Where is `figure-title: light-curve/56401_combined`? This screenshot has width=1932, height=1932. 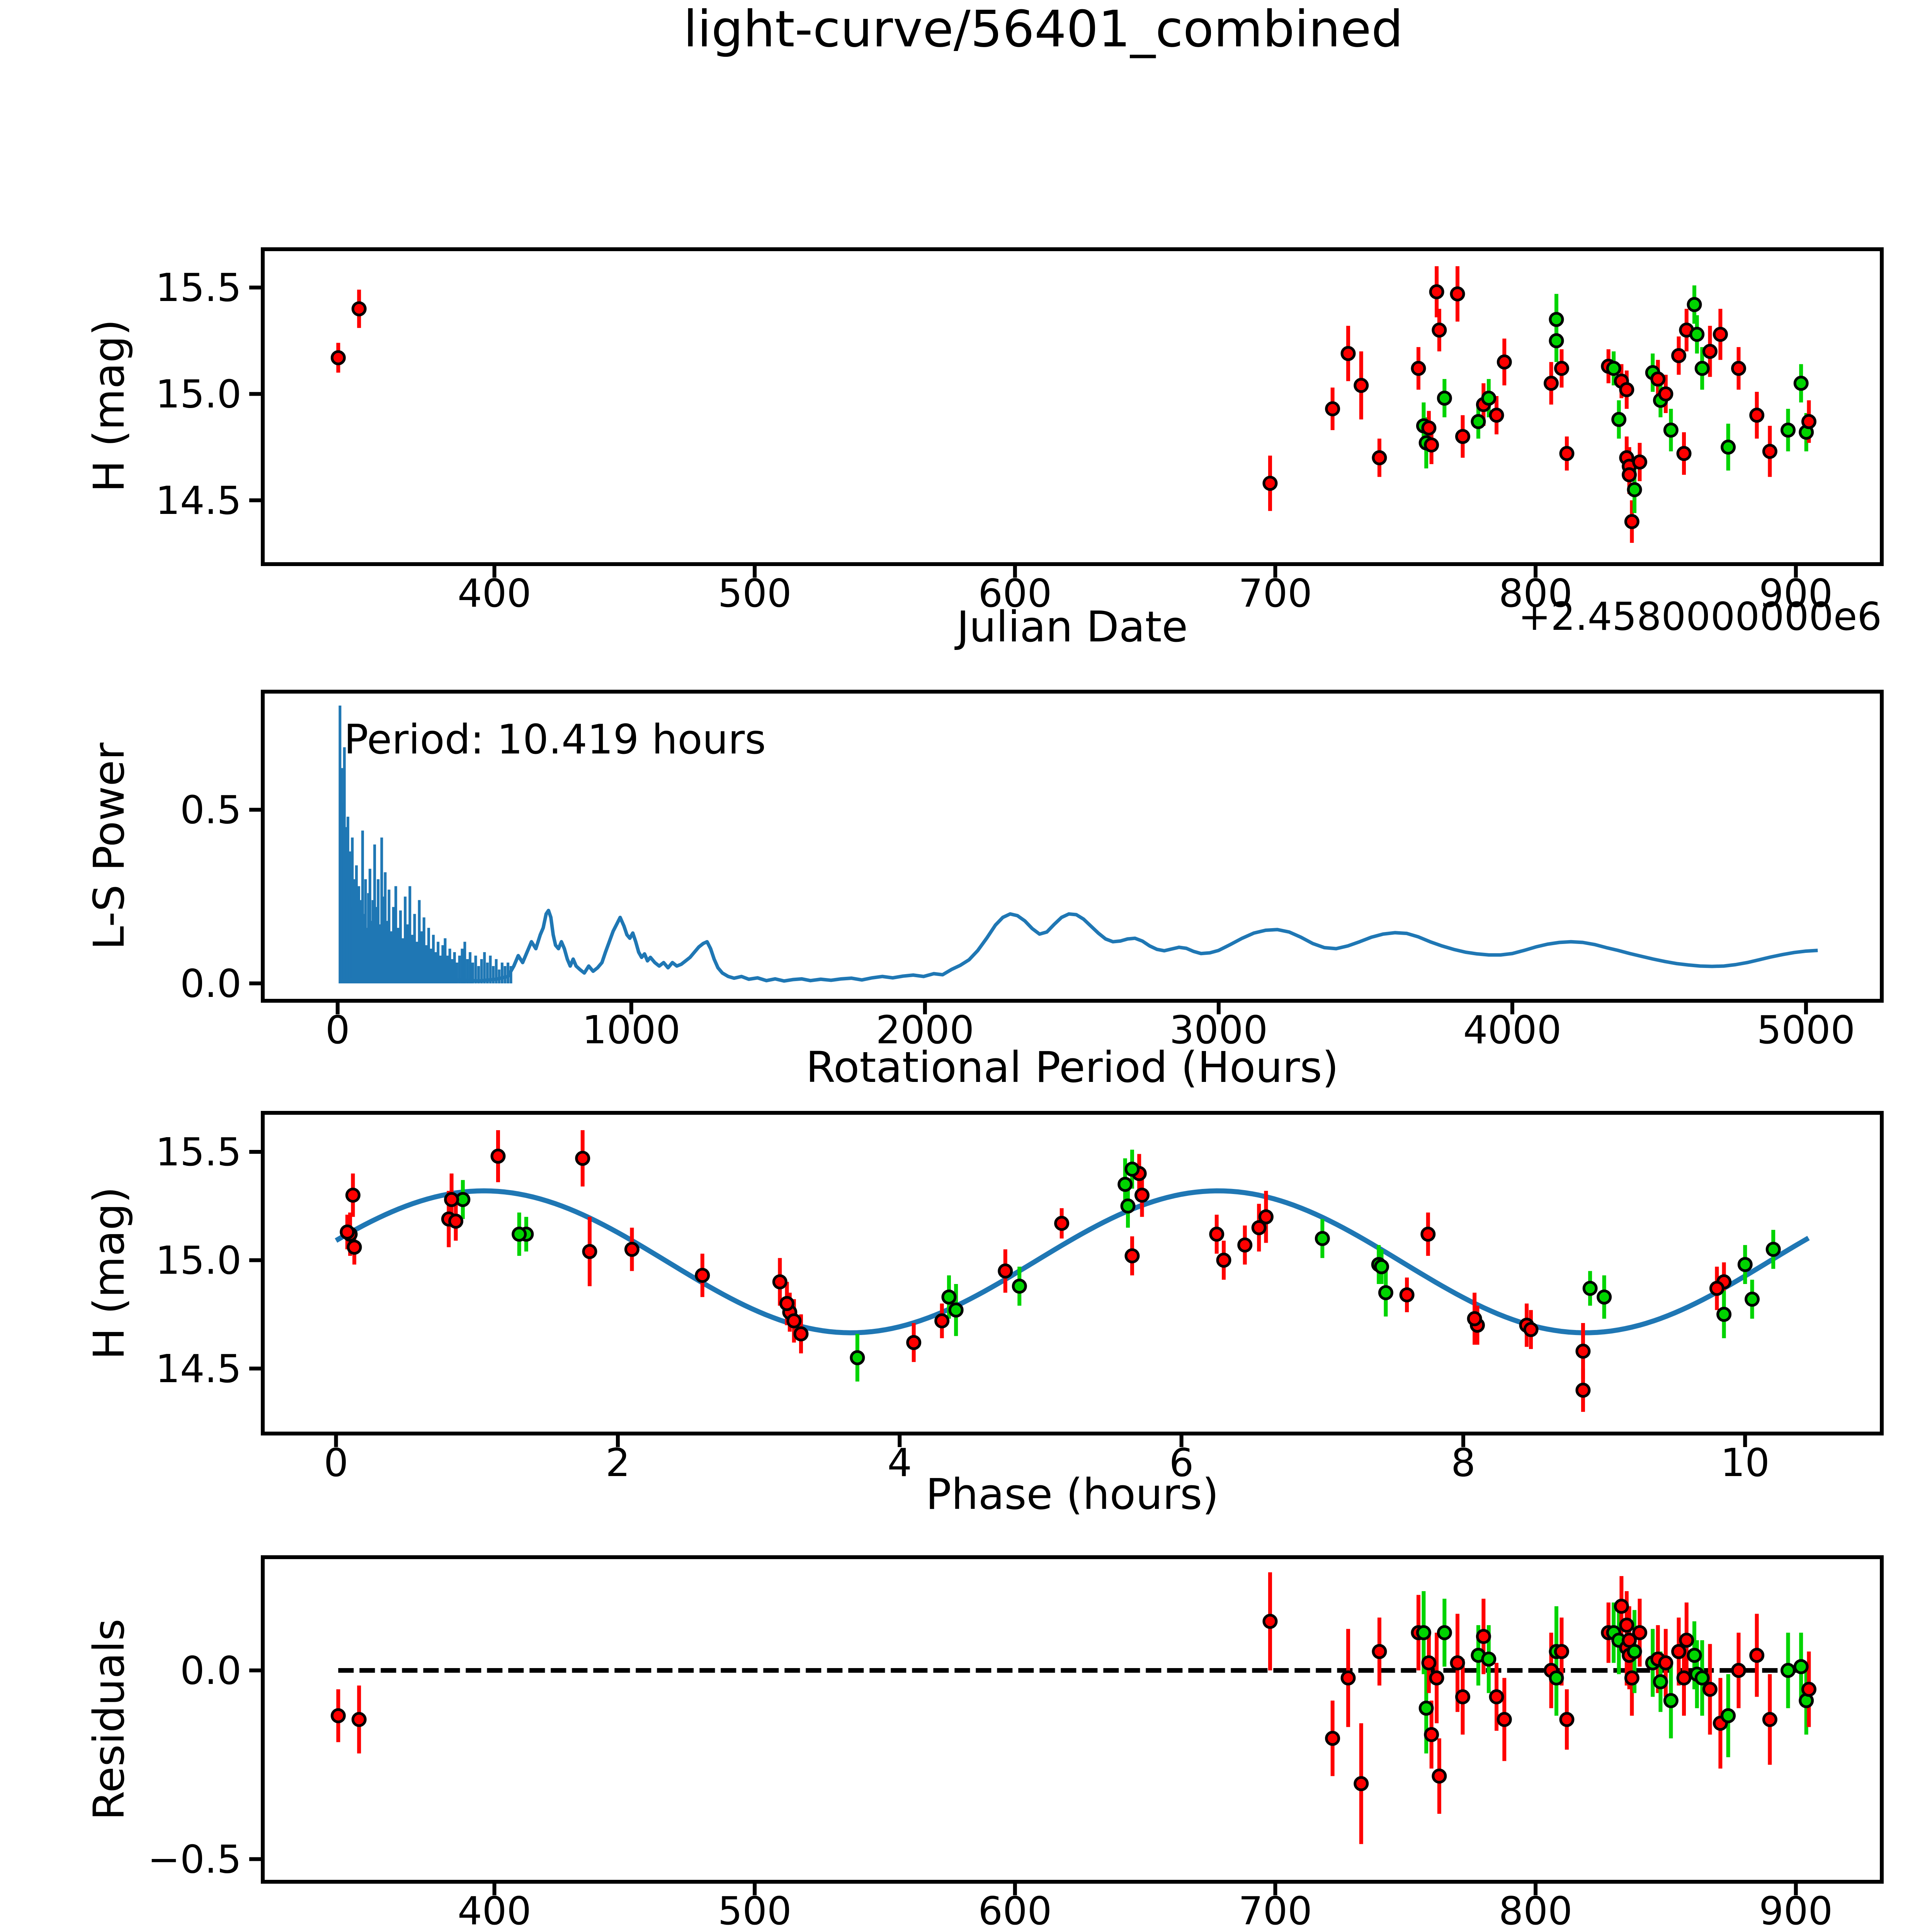
figure-title: light-curve/56401_combined is located at coordinates (1043, 29).